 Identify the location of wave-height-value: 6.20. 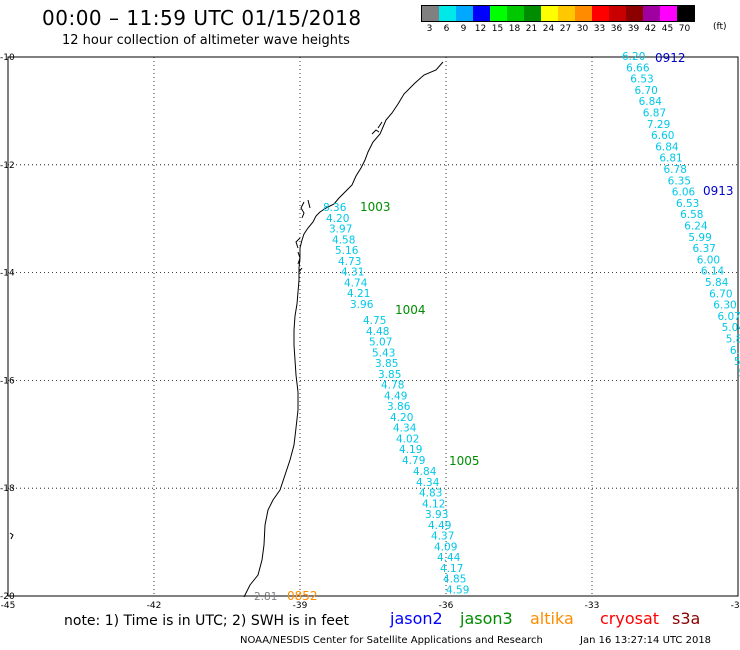
(735, 351).